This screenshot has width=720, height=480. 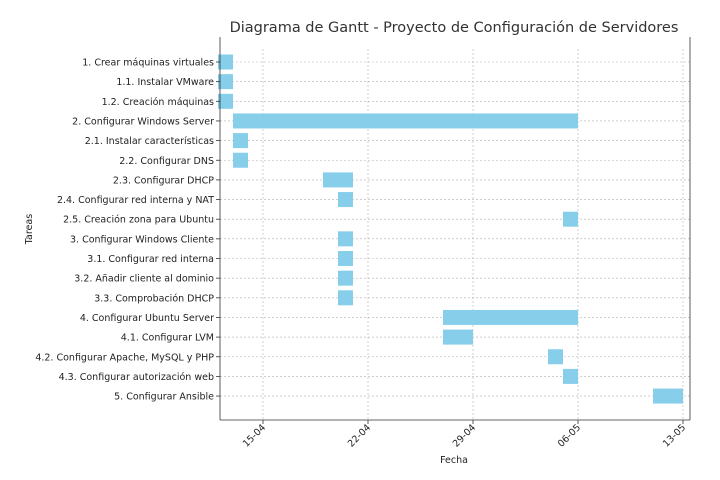 What do you see at coordinates (144, 279) in the screenshot?
I see `y-tick-label: 3.2. Añadir cliente al dominio` at bounding box center [144, 279].